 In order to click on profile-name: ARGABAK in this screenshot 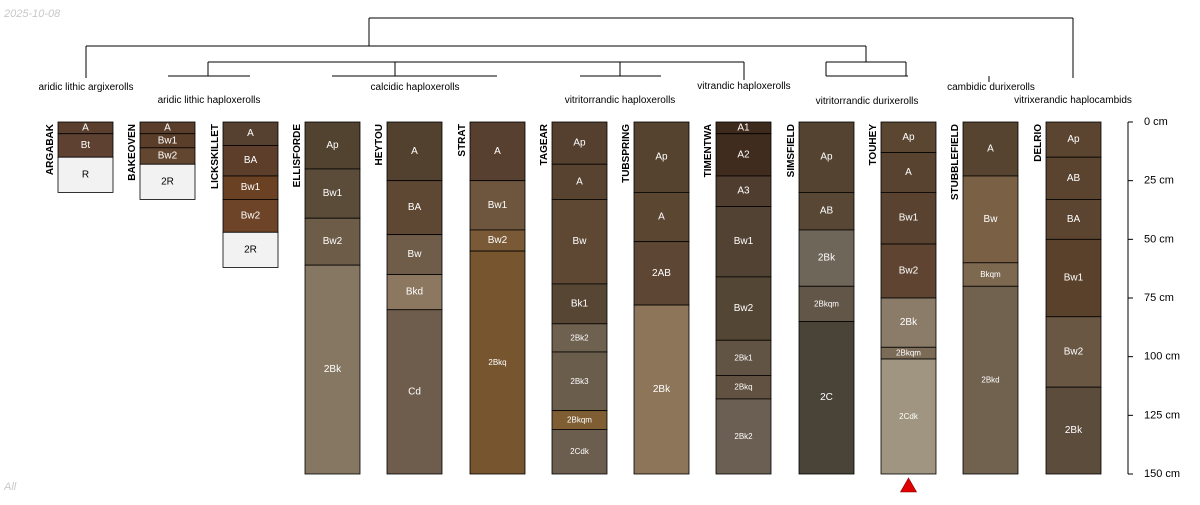, I will do `click(50, 149)`.